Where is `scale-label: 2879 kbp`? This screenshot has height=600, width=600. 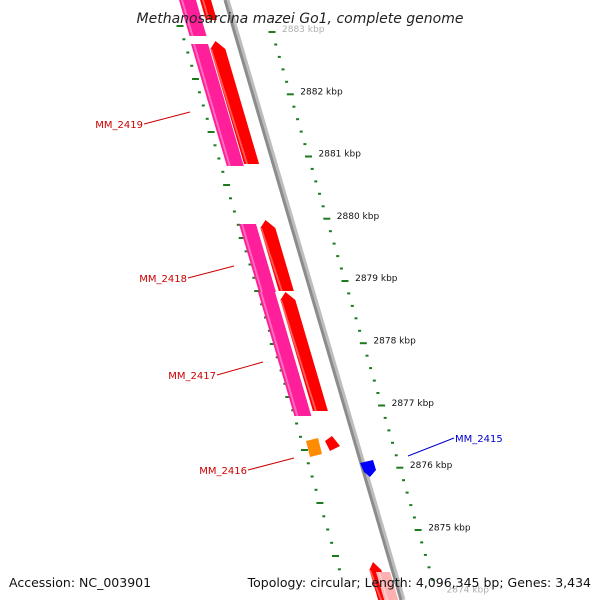 scale-label: 2879 kbp is located at coordinates (376, 279).